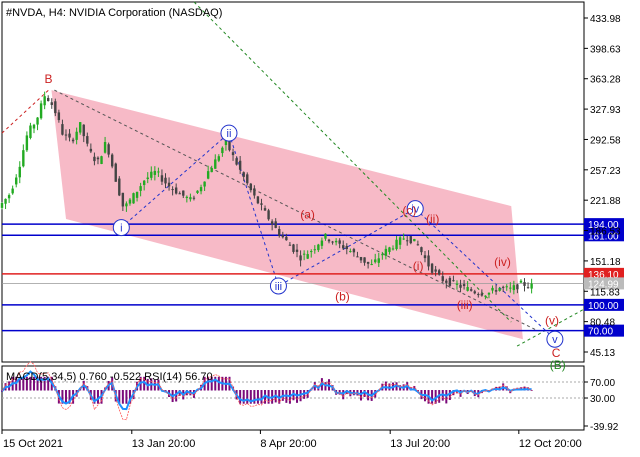 The height and width of the screenshot is (457, 640). What do you see at coordinates (602, 383) in the screenshot?
I see `indicator-tick-label-0: 70.00` at bounding box center [602, 383].